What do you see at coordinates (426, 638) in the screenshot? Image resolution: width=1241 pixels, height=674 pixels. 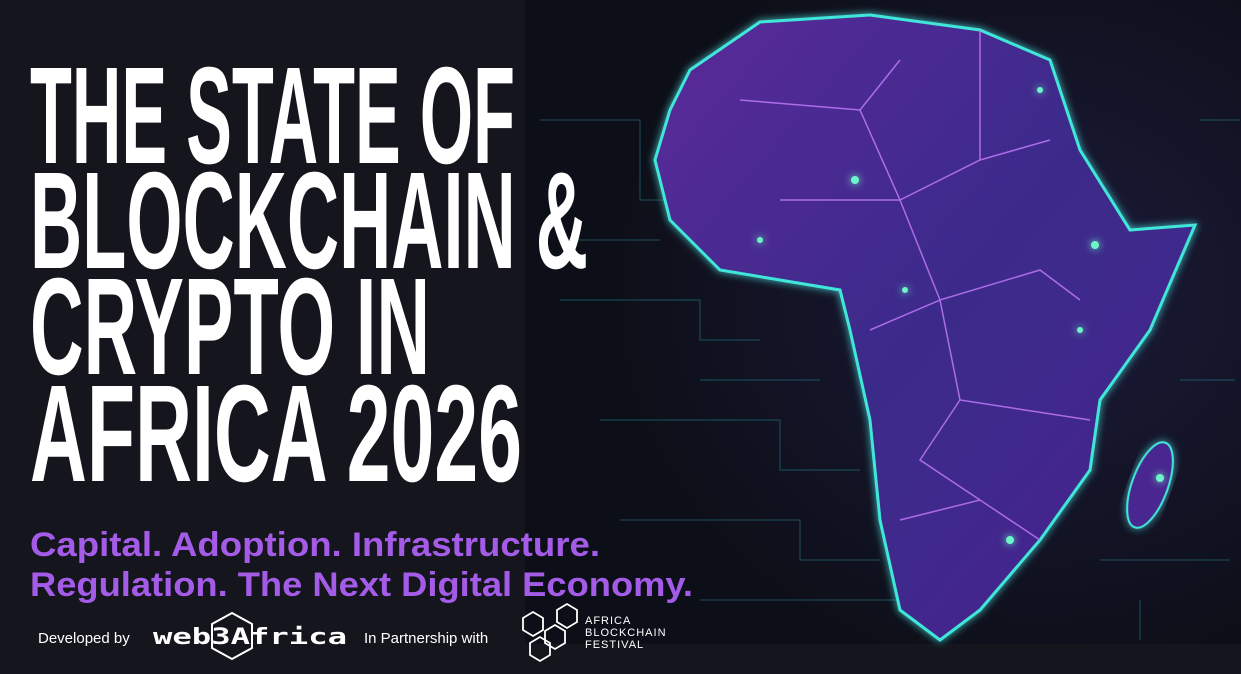 I see `partnership: In Partnership with` at bounding box center [426, 638].